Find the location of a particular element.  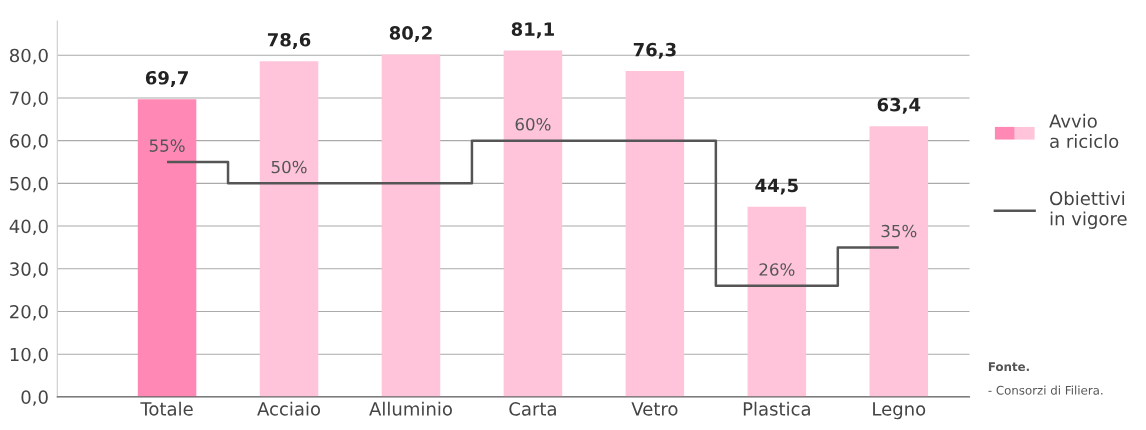

text: - Consorzi di Filiera. is located at coordinates (1045, 390).